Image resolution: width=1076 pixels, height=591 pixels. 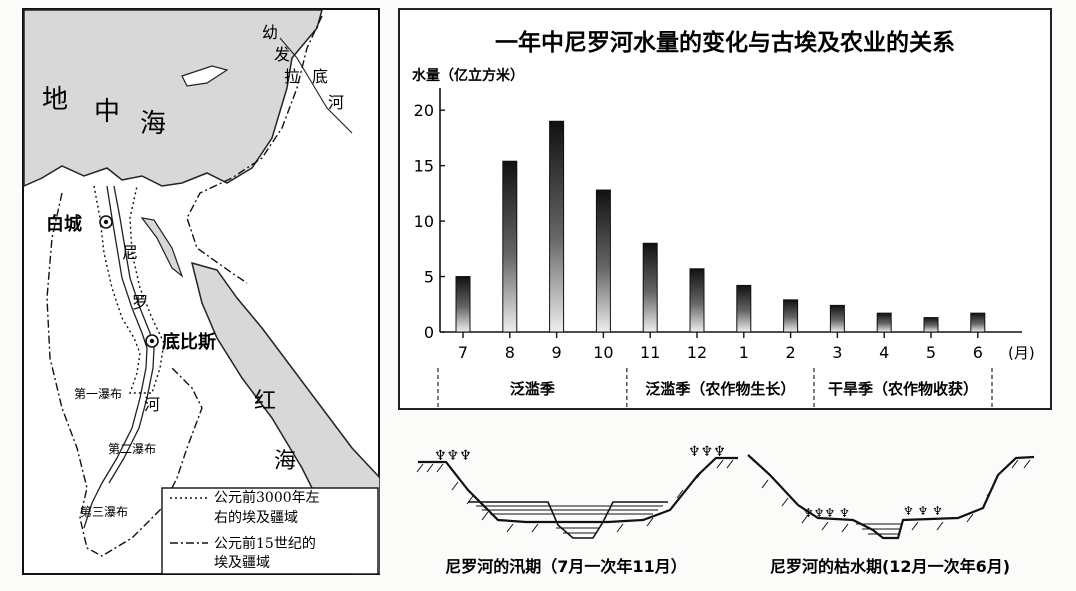 What do you see at coordinates (468, 75) in the screenshot?
I see `y-axis-label: 水量（亿立方米）` at bounding box center [468, 75].